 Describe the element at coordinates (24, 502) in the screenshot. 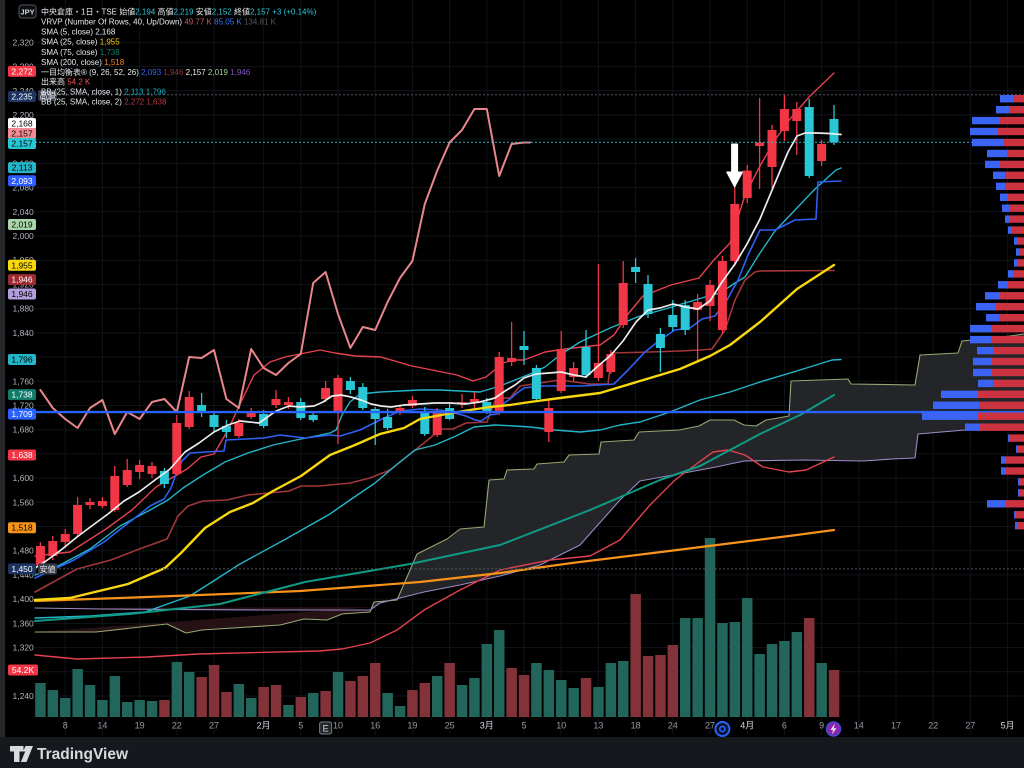

I see `svg-text: 1,560` at that location.